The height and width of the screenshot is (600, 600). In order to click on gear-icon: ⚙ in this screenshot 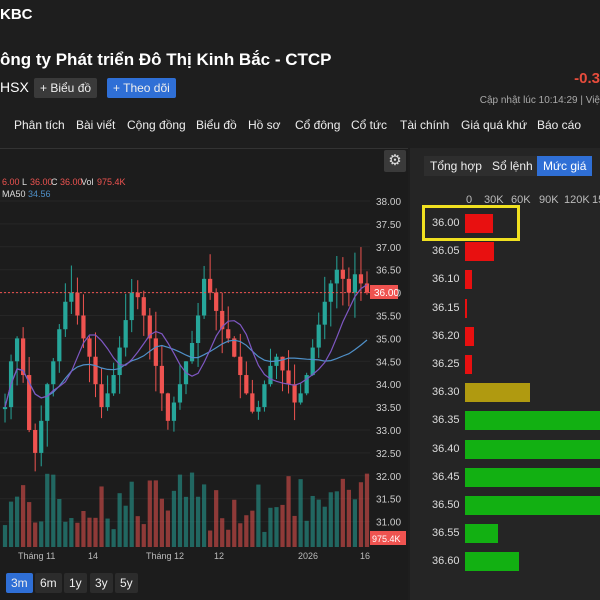, I will do `click(395, 161)`.